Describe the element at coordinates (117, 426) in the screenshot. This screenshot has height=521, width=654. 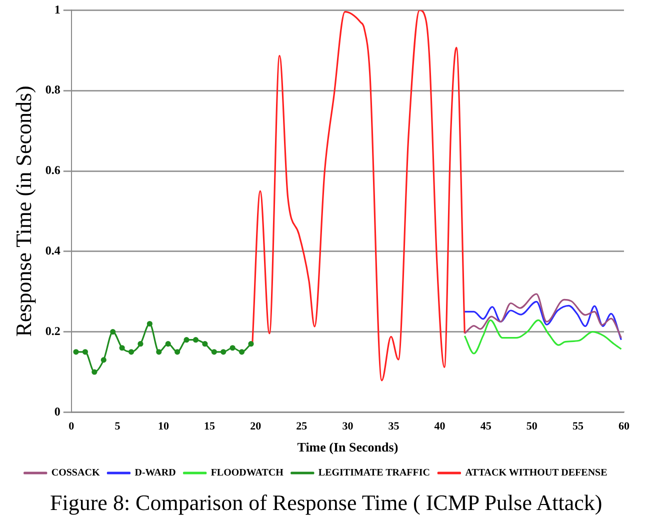
I see `x-tick-label: 5` at that location.